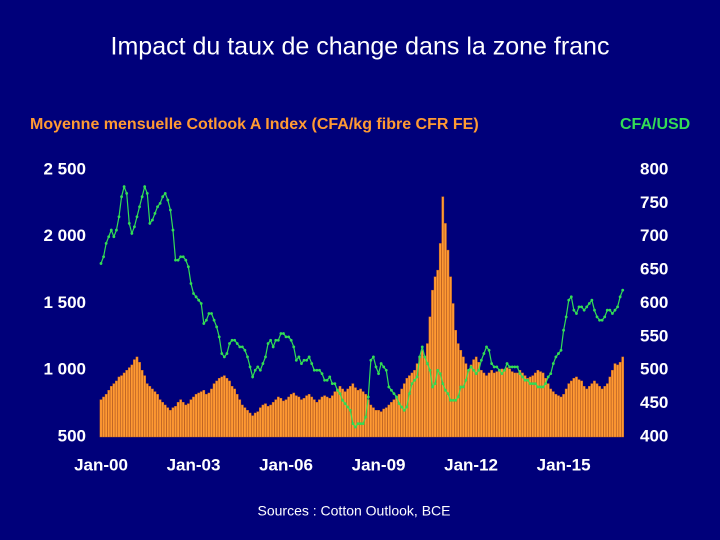  I want to click on y2-tick-label: 450, so click(654, 402).